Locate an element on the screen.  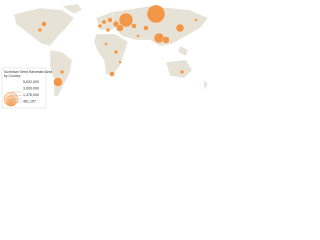
legend-label: 1,376,000 is located at coordinates (31, 95).